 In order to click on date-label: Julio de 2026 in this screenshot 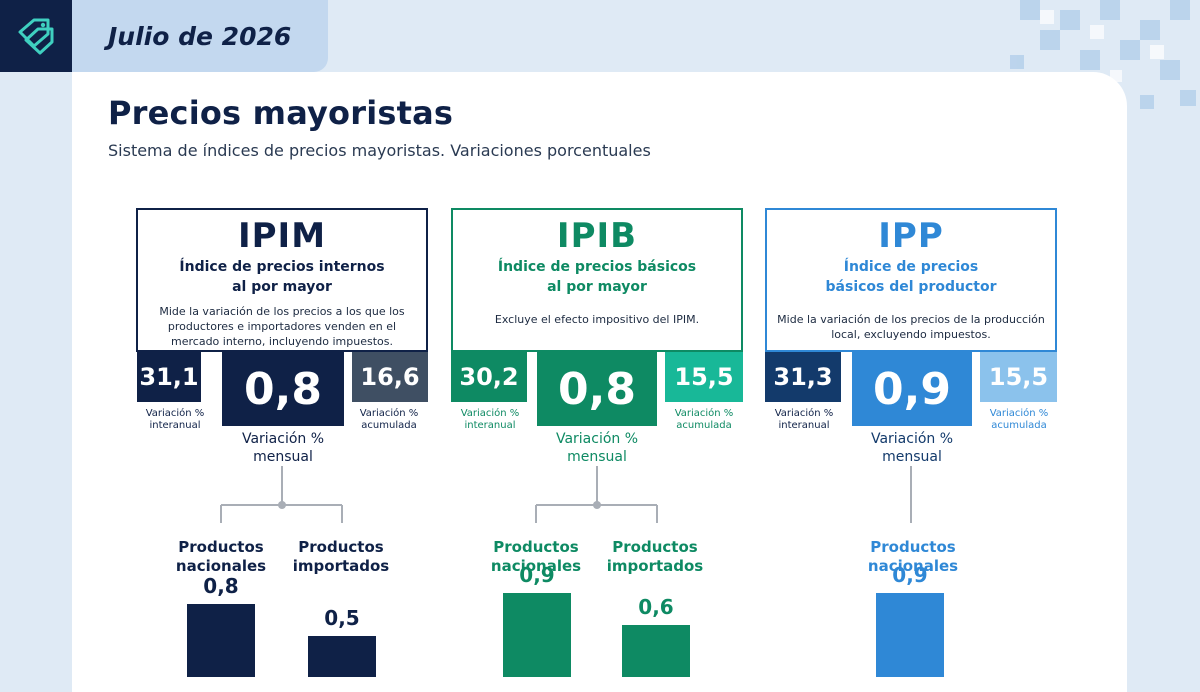, I will do `click(200, 36)`.